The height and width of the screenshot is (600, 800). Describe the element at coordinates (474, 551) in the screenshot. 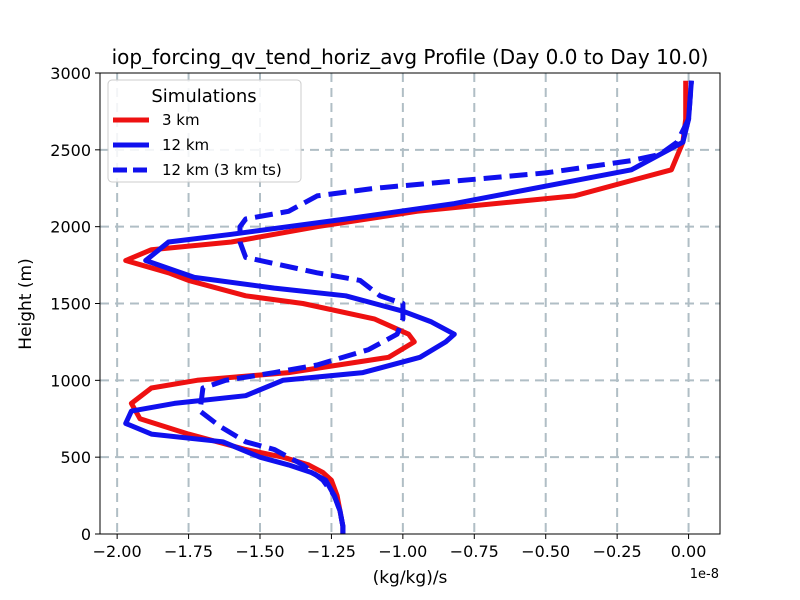

I see `x-tick-label: −0.75` at that location.